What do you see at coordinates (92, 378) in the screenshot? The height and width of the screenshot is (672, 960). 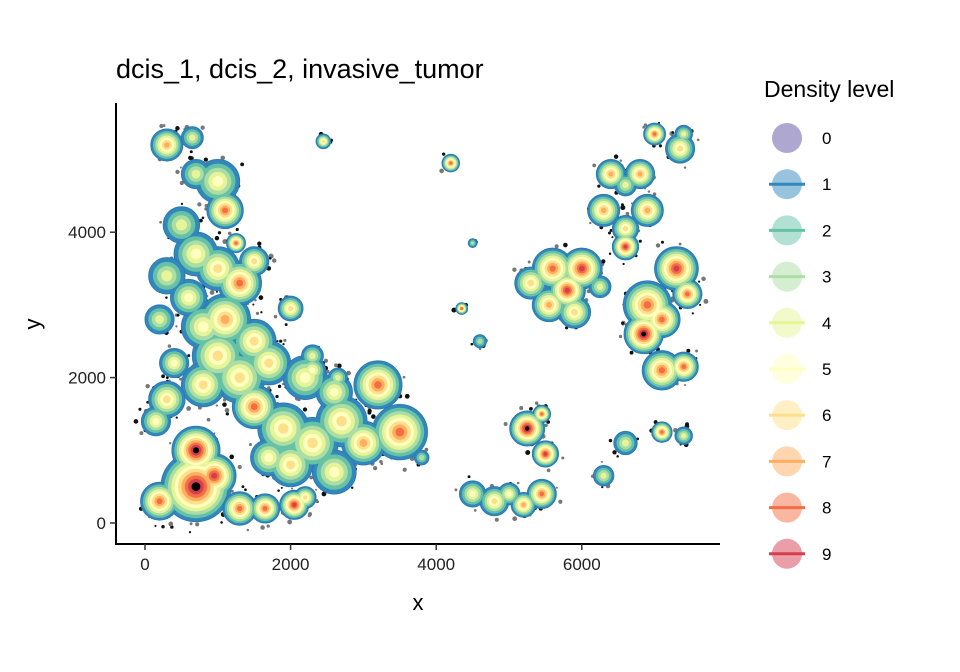 I see `y-ticks: 0 2000 4000` at bounding box center [92, 378].